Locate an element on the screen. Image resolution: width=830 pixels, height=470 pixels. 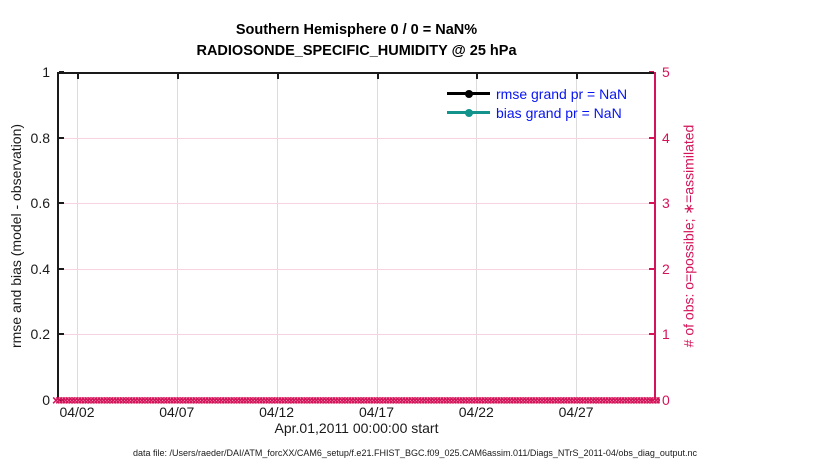
rmse-dot-marker is located at coordinates (468, 93).